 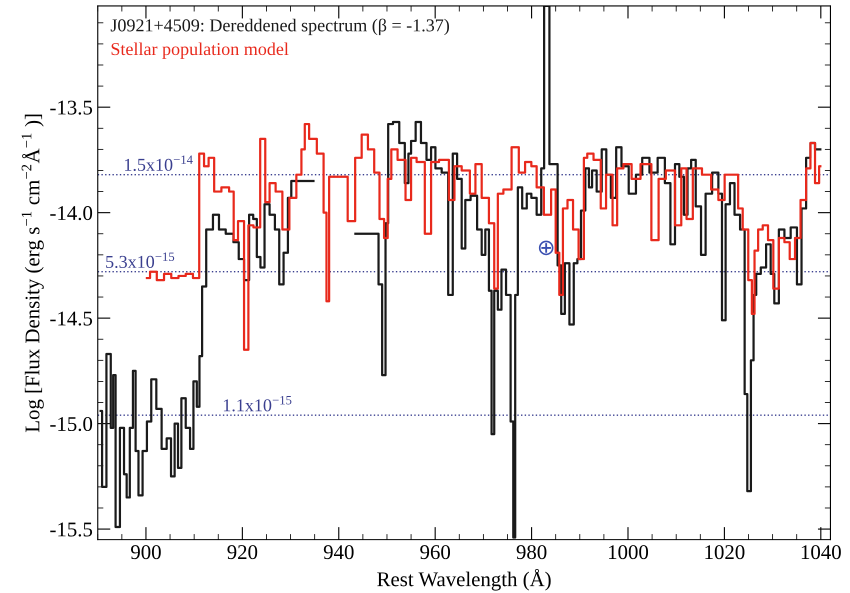 What do you see at coordinates (242, 552) in the screenshot?
I see `x-tick-label: 920` at bounding box center [242, 552].